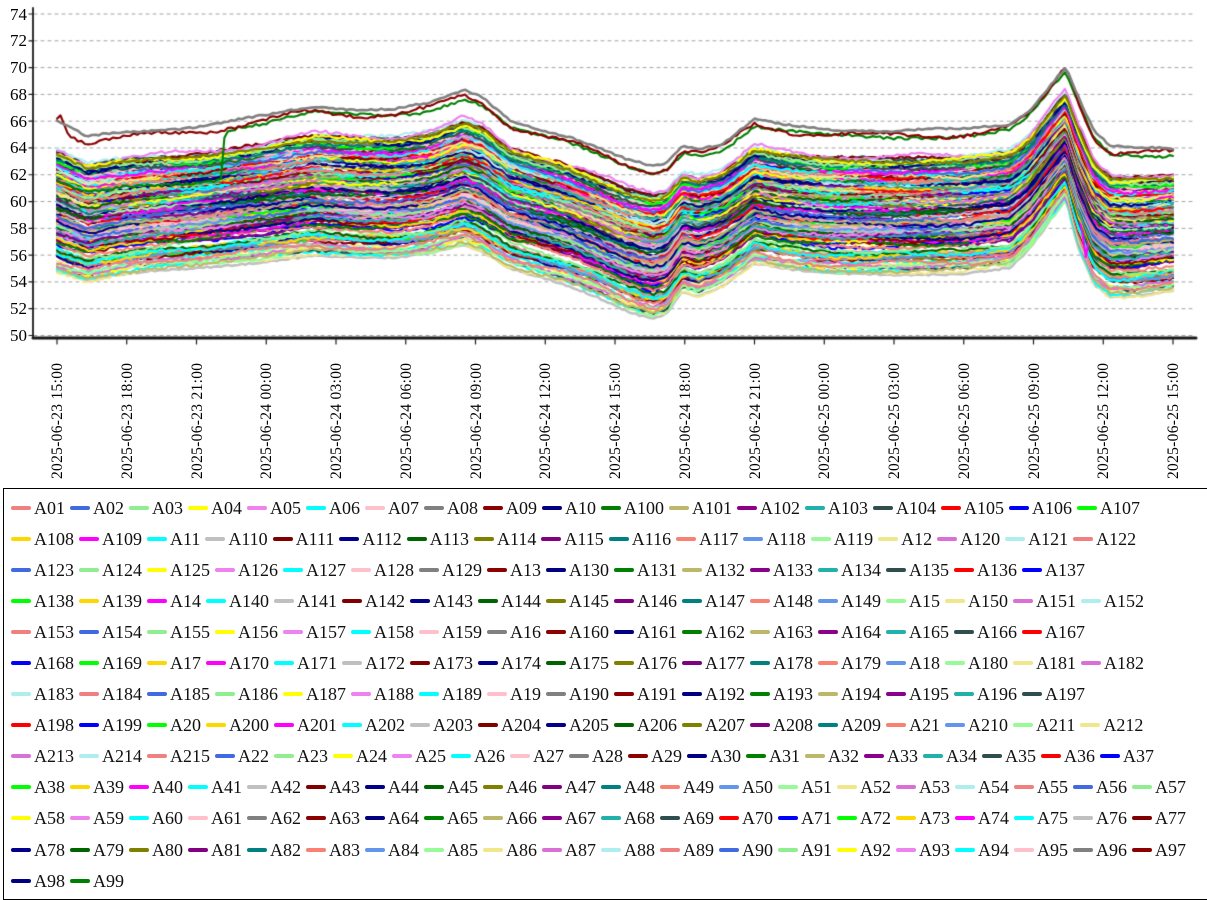 The image size is (1207, 900). Describe the element at coordinates (584, 538) in the screenshot. I see `legend-label: A115` at that location.